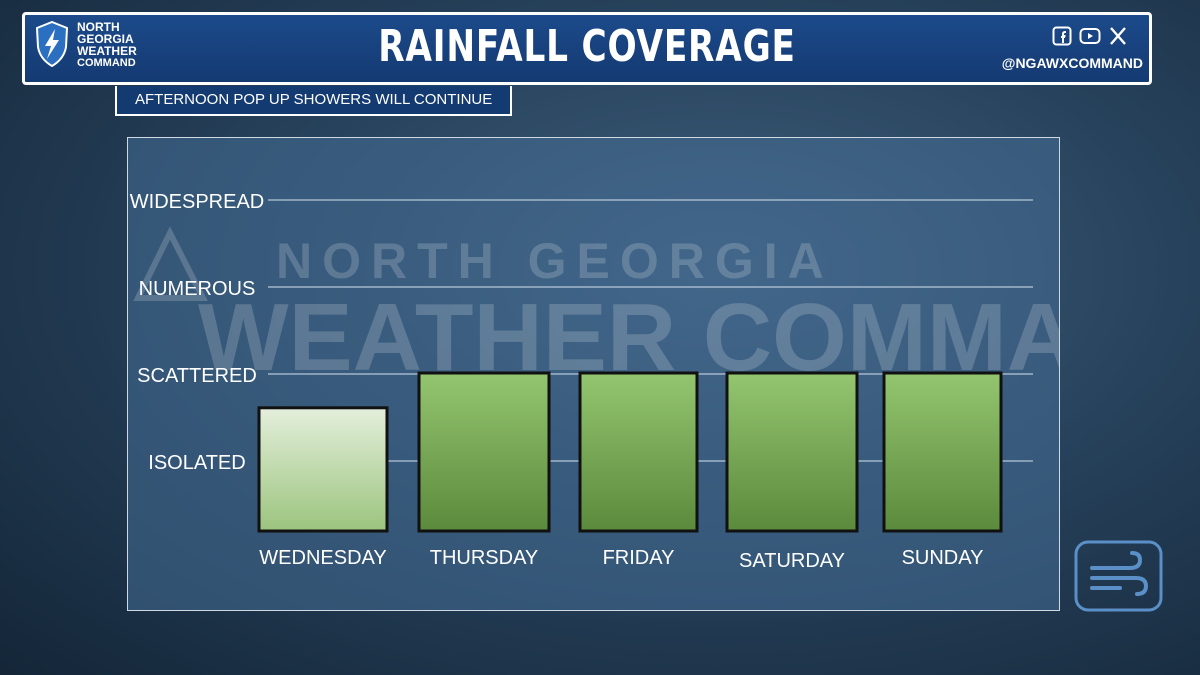 The height and width of the screenshot is (675, 1200). I want to click on y-tick-label: NUMEROUS, so click(197, 289).